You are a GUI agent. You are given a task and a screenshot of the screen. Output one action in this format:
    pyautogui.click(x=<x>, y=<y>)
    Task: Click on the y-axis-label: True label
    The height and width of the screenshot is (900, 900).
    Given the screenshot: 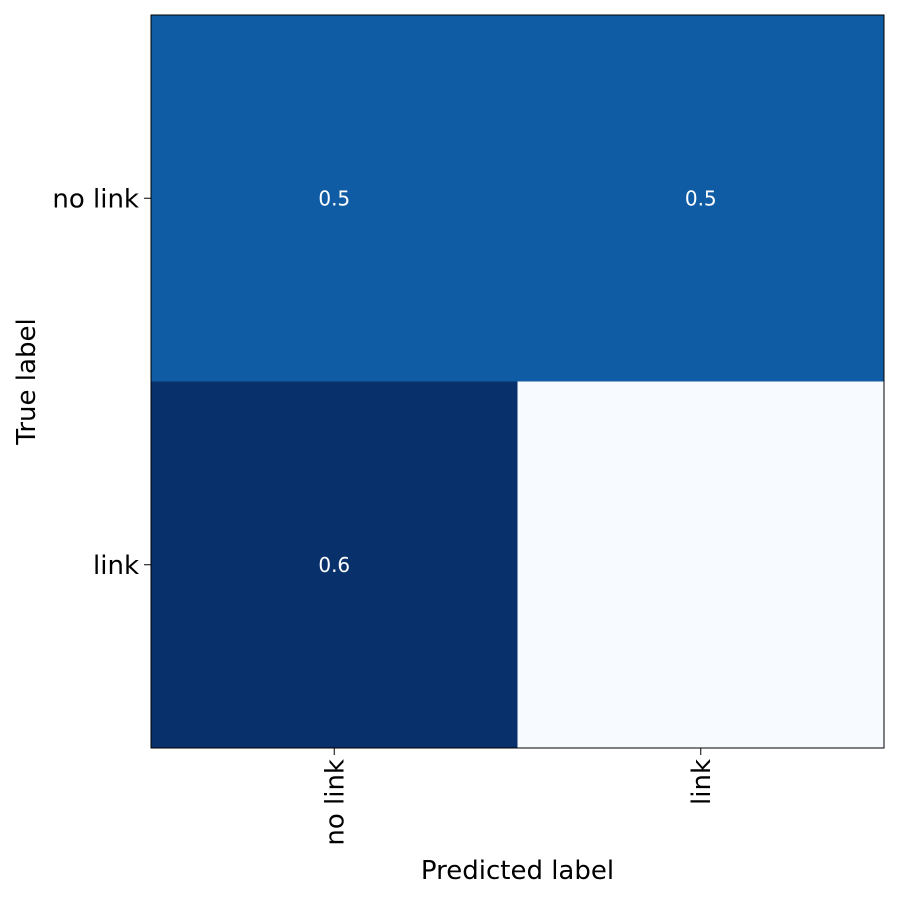 What is the action you would take?
    pyautogui.click(x=27, y=381)
    